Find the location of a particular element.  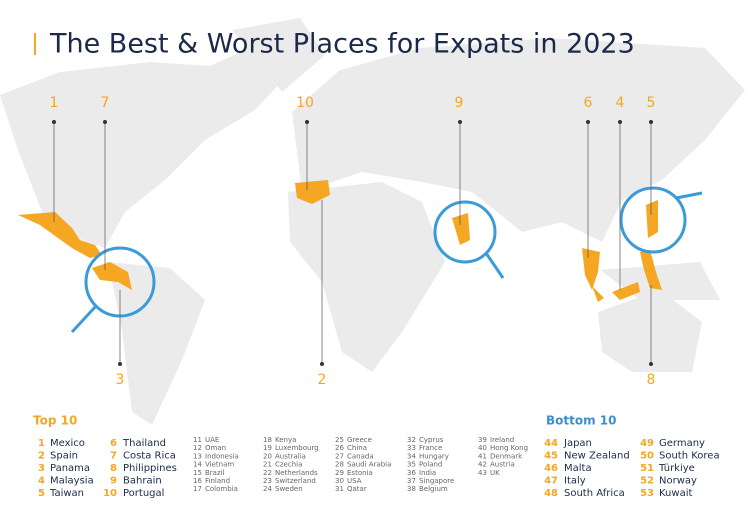

country: Thailand is located at coordinates (144, 443).